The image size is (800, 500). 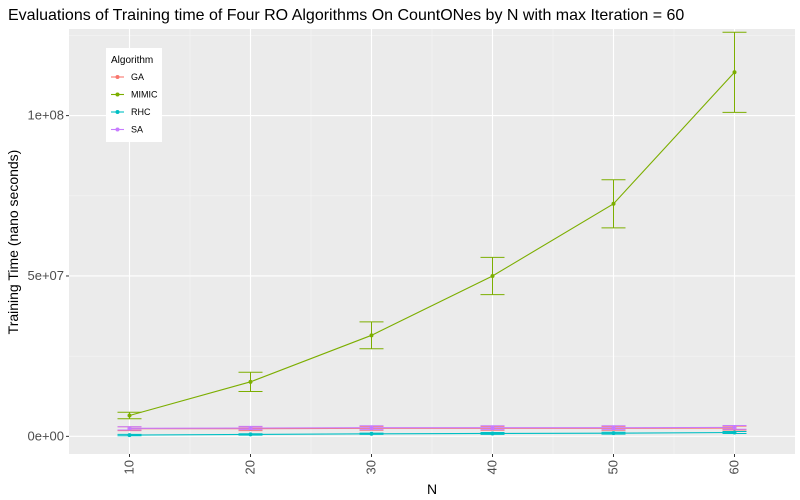 What do you see at coordinates (250, 467) in the screenshot?
I see `x-tick-label: 20` at bounding box center [250, 467].